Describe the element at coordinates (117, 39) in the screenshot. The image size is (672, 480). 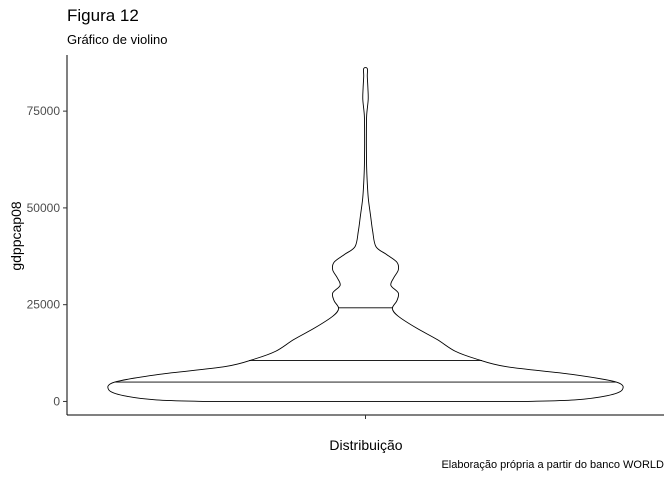
I see `chart-subtitle: Gráfico de violino` at that location.